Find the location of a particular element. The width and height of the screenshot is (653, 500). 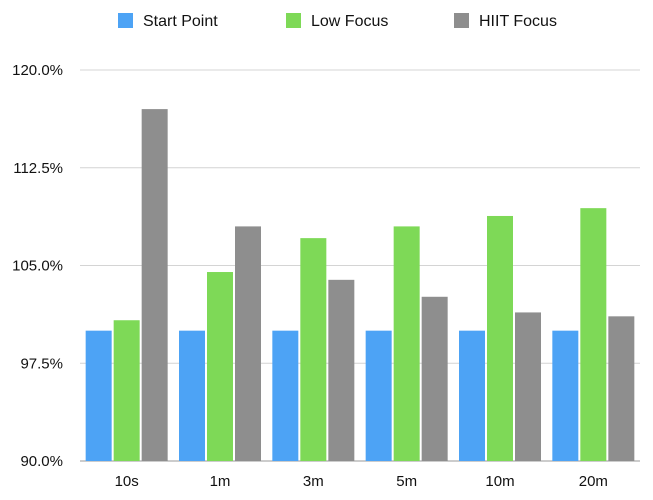

bar-start-point-5m is located at coordinates (378, 395).